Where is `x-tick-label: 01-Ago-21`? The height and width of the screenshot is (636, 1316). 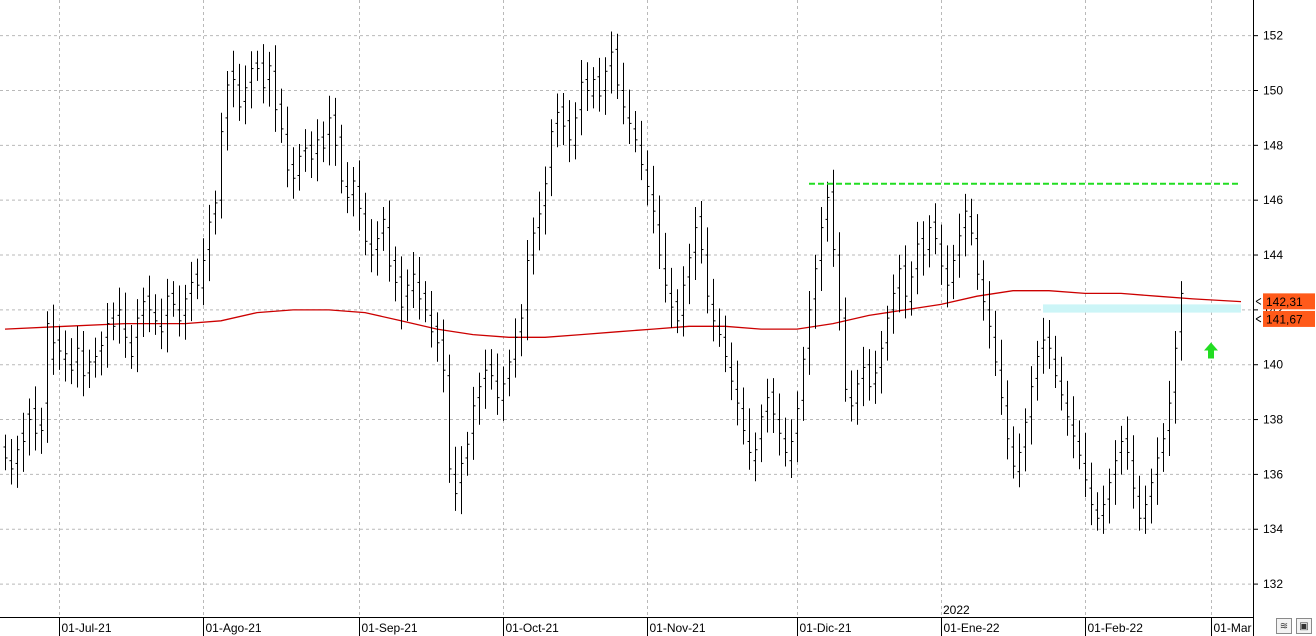
x-tick-label: 01-Ago-21 is located at coordinates (234, 628).